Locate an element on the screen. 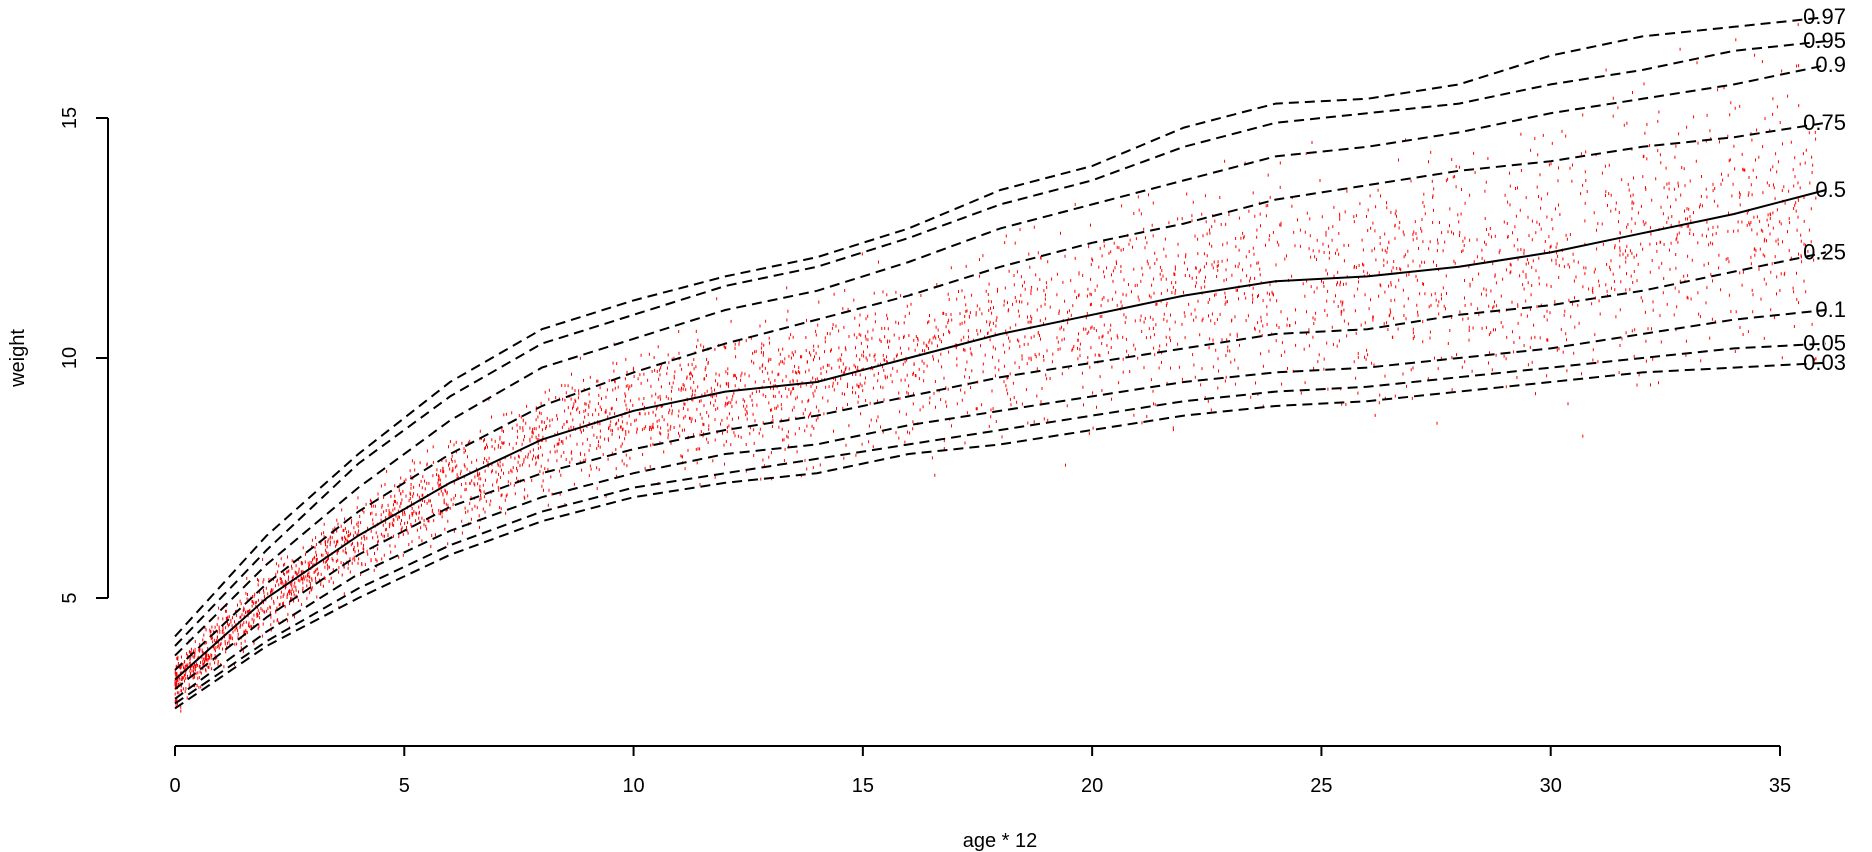  curve-label-0.75: 0.75 is located at coordinates (1824, 122).